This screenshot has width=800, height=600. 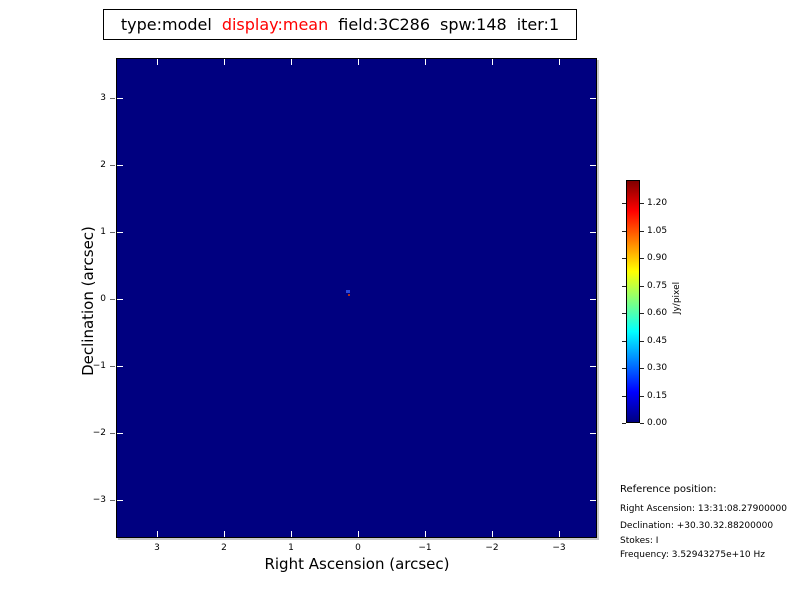 I want to click on reference-frequency: Frequency: 3.52943275e+10 Hz, so click(x=693, y=555).